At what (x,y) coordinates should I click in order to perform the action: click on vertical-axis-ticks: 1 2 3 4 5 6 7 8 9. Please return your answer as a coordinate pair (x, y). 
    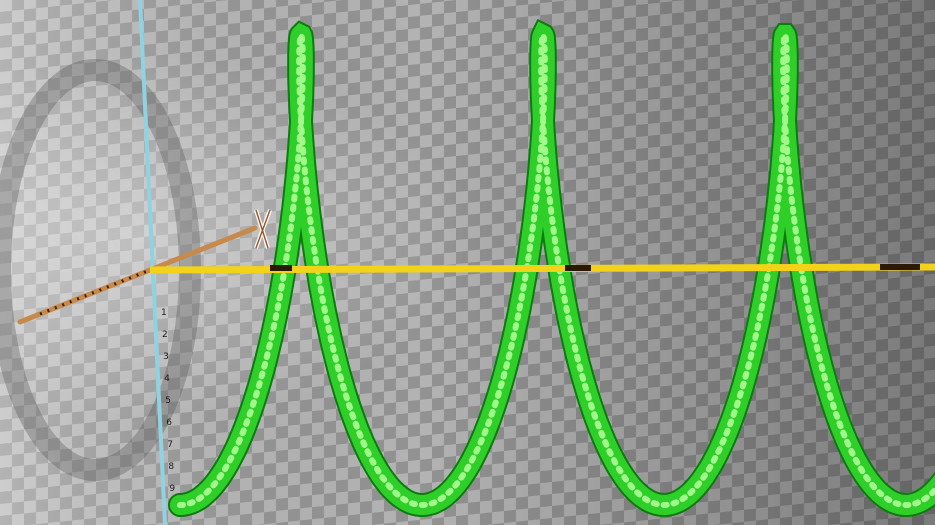
    Looking at the image, I should click on (168, 401).